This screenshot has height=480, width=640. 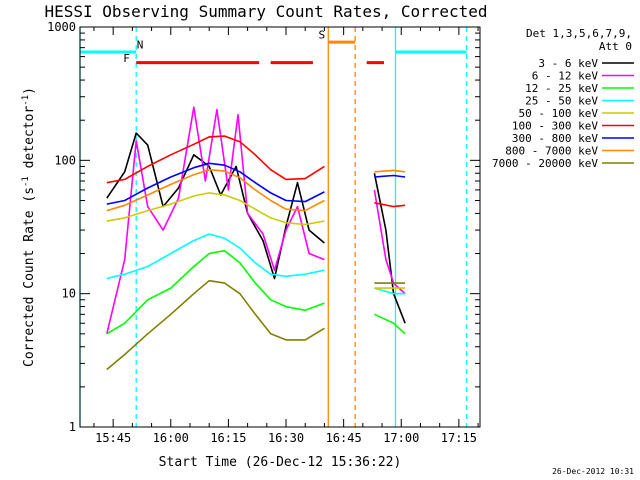 I want to click on legend-label-0: 3 - 6 keV, so click(x=568, y=63).